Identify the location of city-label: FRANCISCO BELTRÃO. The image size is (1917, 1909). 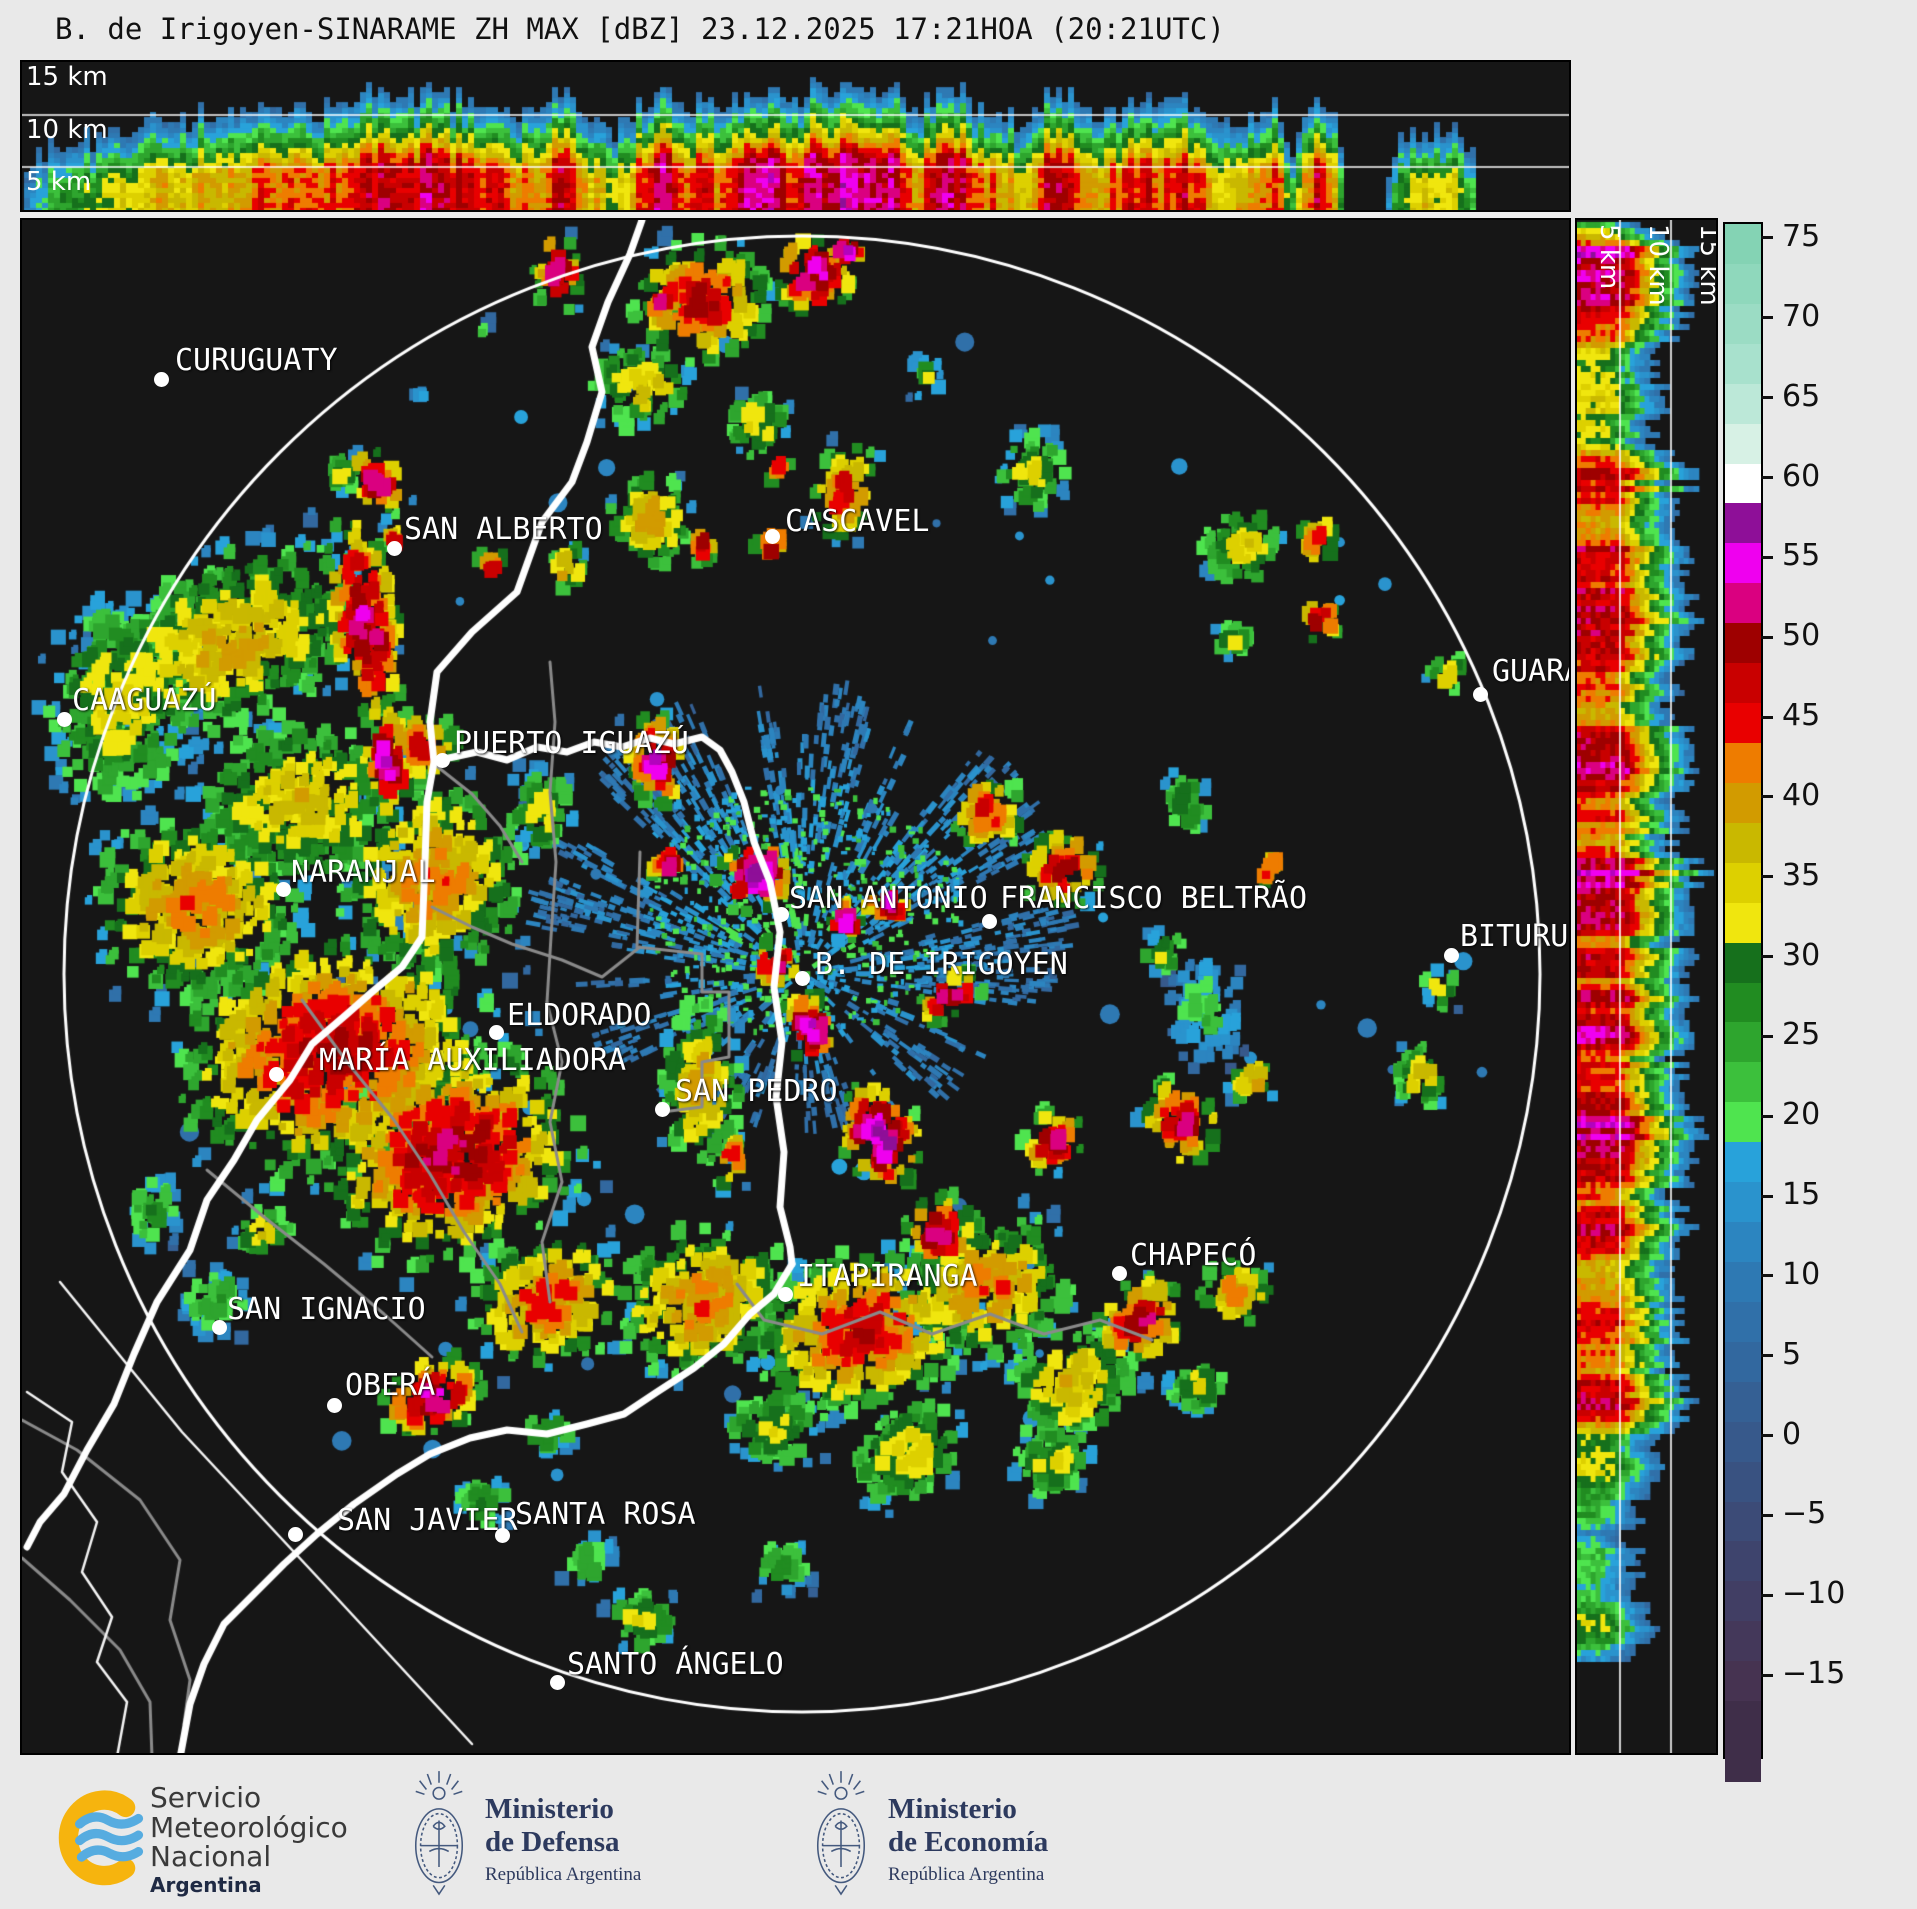
(1154, 898).